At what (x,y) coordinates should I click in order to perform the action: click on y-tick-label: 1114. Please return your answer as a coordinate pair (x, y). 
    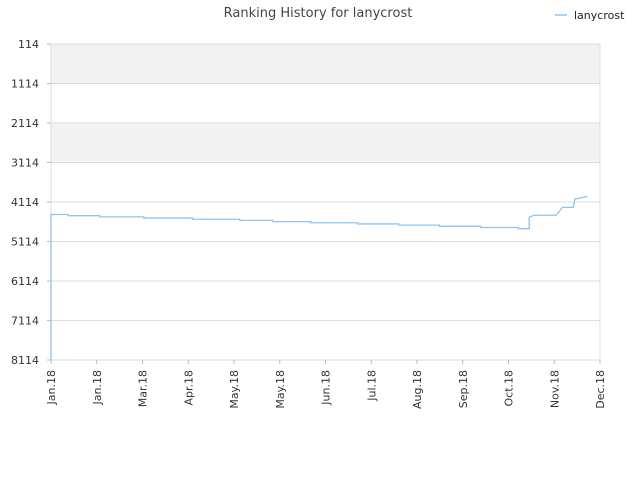
    Looking at the image, I should click on (25, 84).